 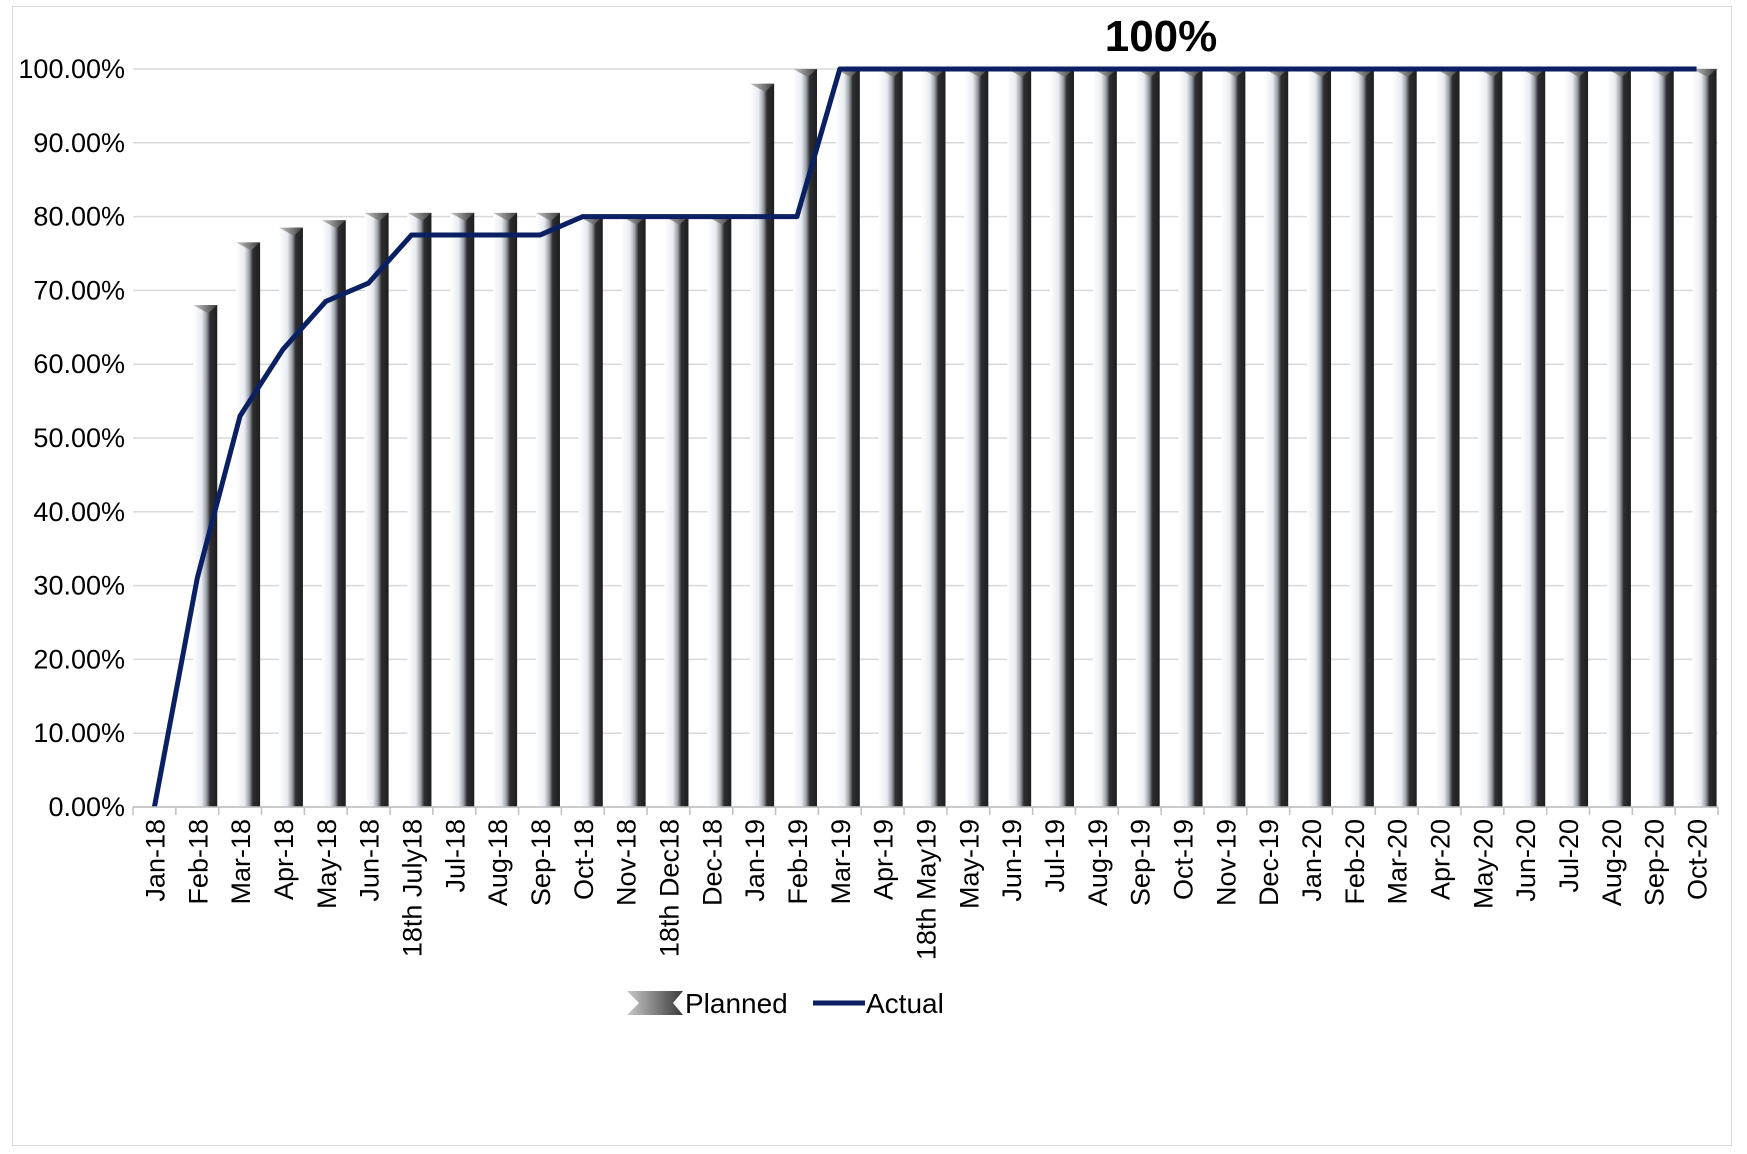 I want to click on y-tick-label: 40.00%, so click(x=79, y=512).